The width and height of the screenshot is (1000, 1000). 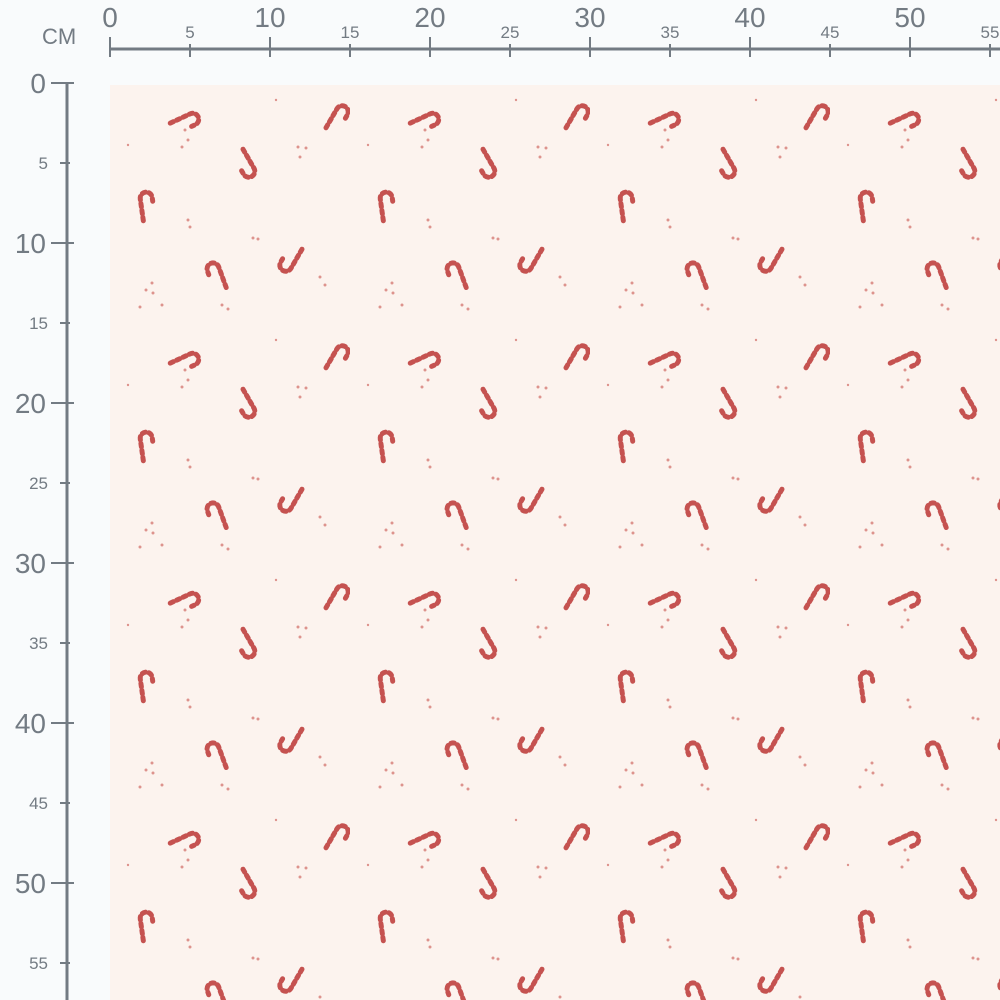 I want to click on vertical-ruler-label: 50, so click(x=30, y=883).